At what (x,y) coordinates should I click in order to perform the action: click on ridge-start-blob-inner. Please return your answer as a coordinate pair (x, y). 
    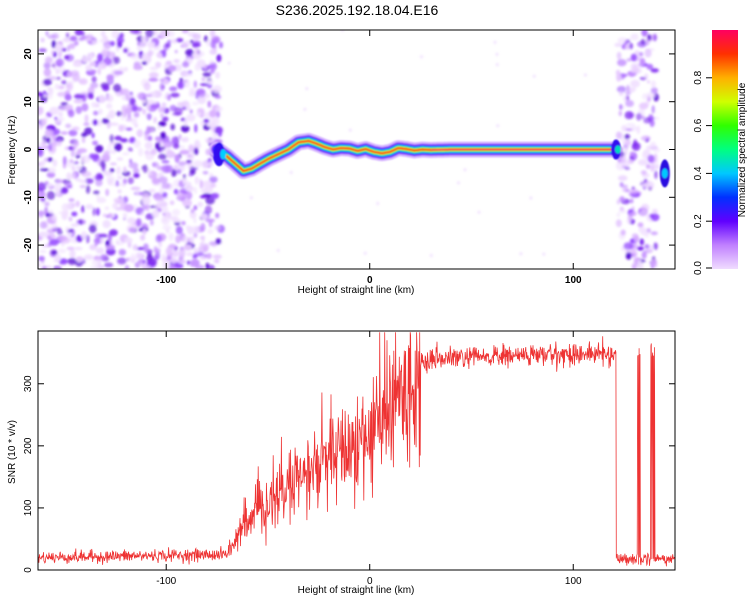
    Looking at the image, I should click on (223, 154).